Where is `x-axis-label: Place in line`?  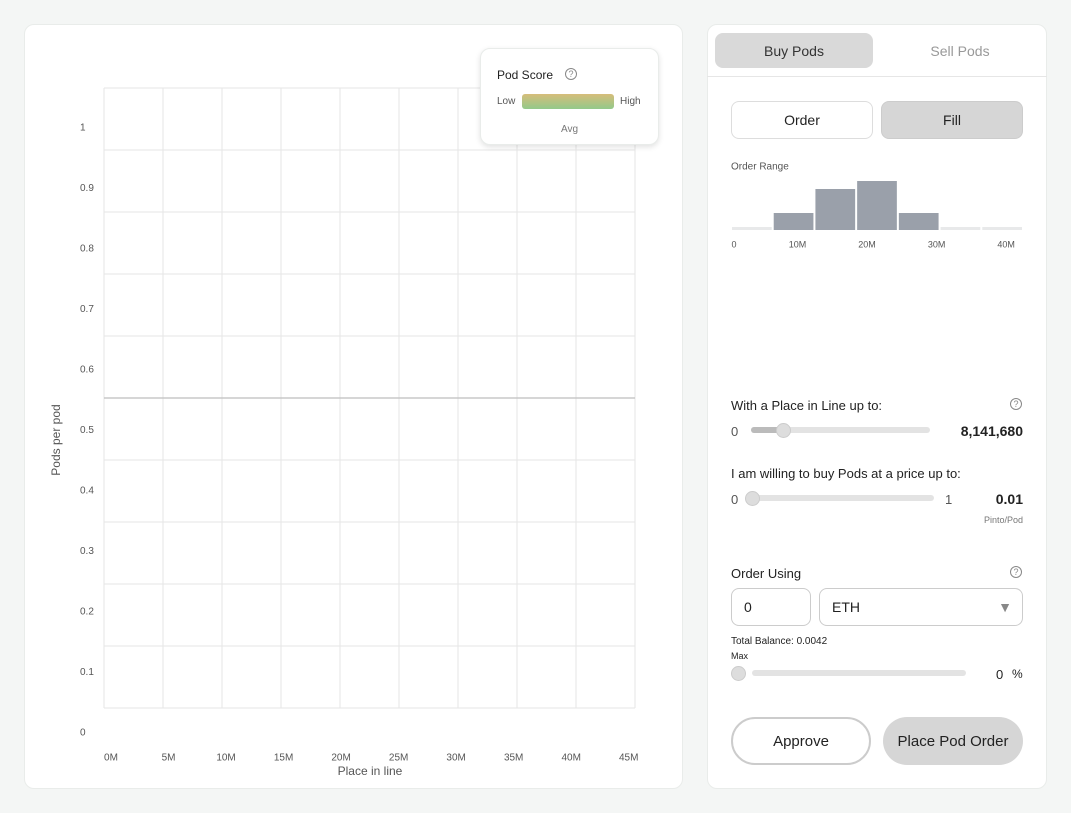
x-axis-label: Place in line is located at coordinates (370, 771).